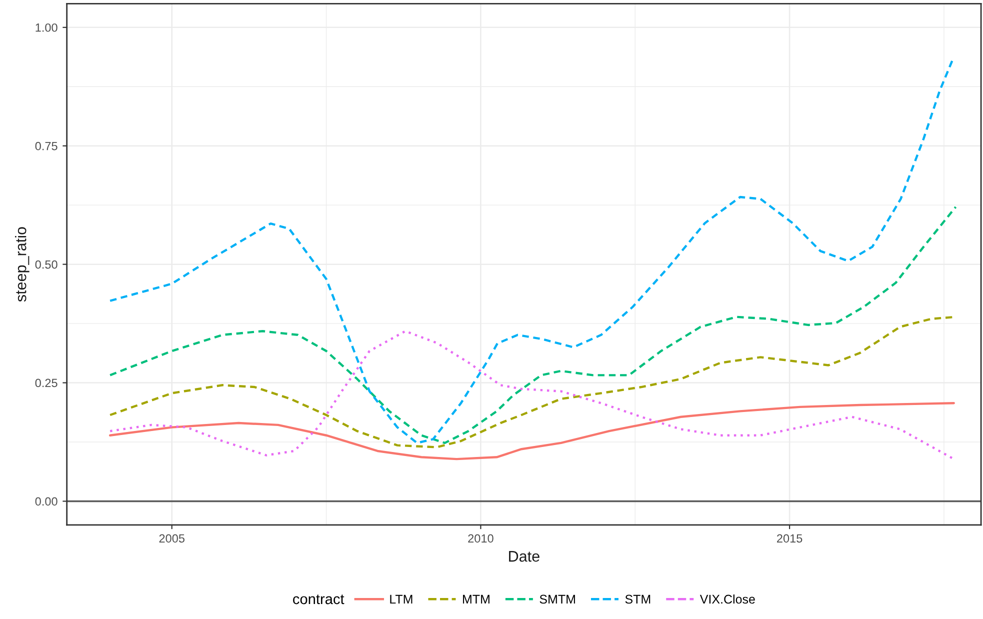 The height and width of the screenshot is (619, 983). What do you see at coordinates (46, 146) in the screenshot?
I see `y-tick-label: 0.75` at bounding box center [46, 146].